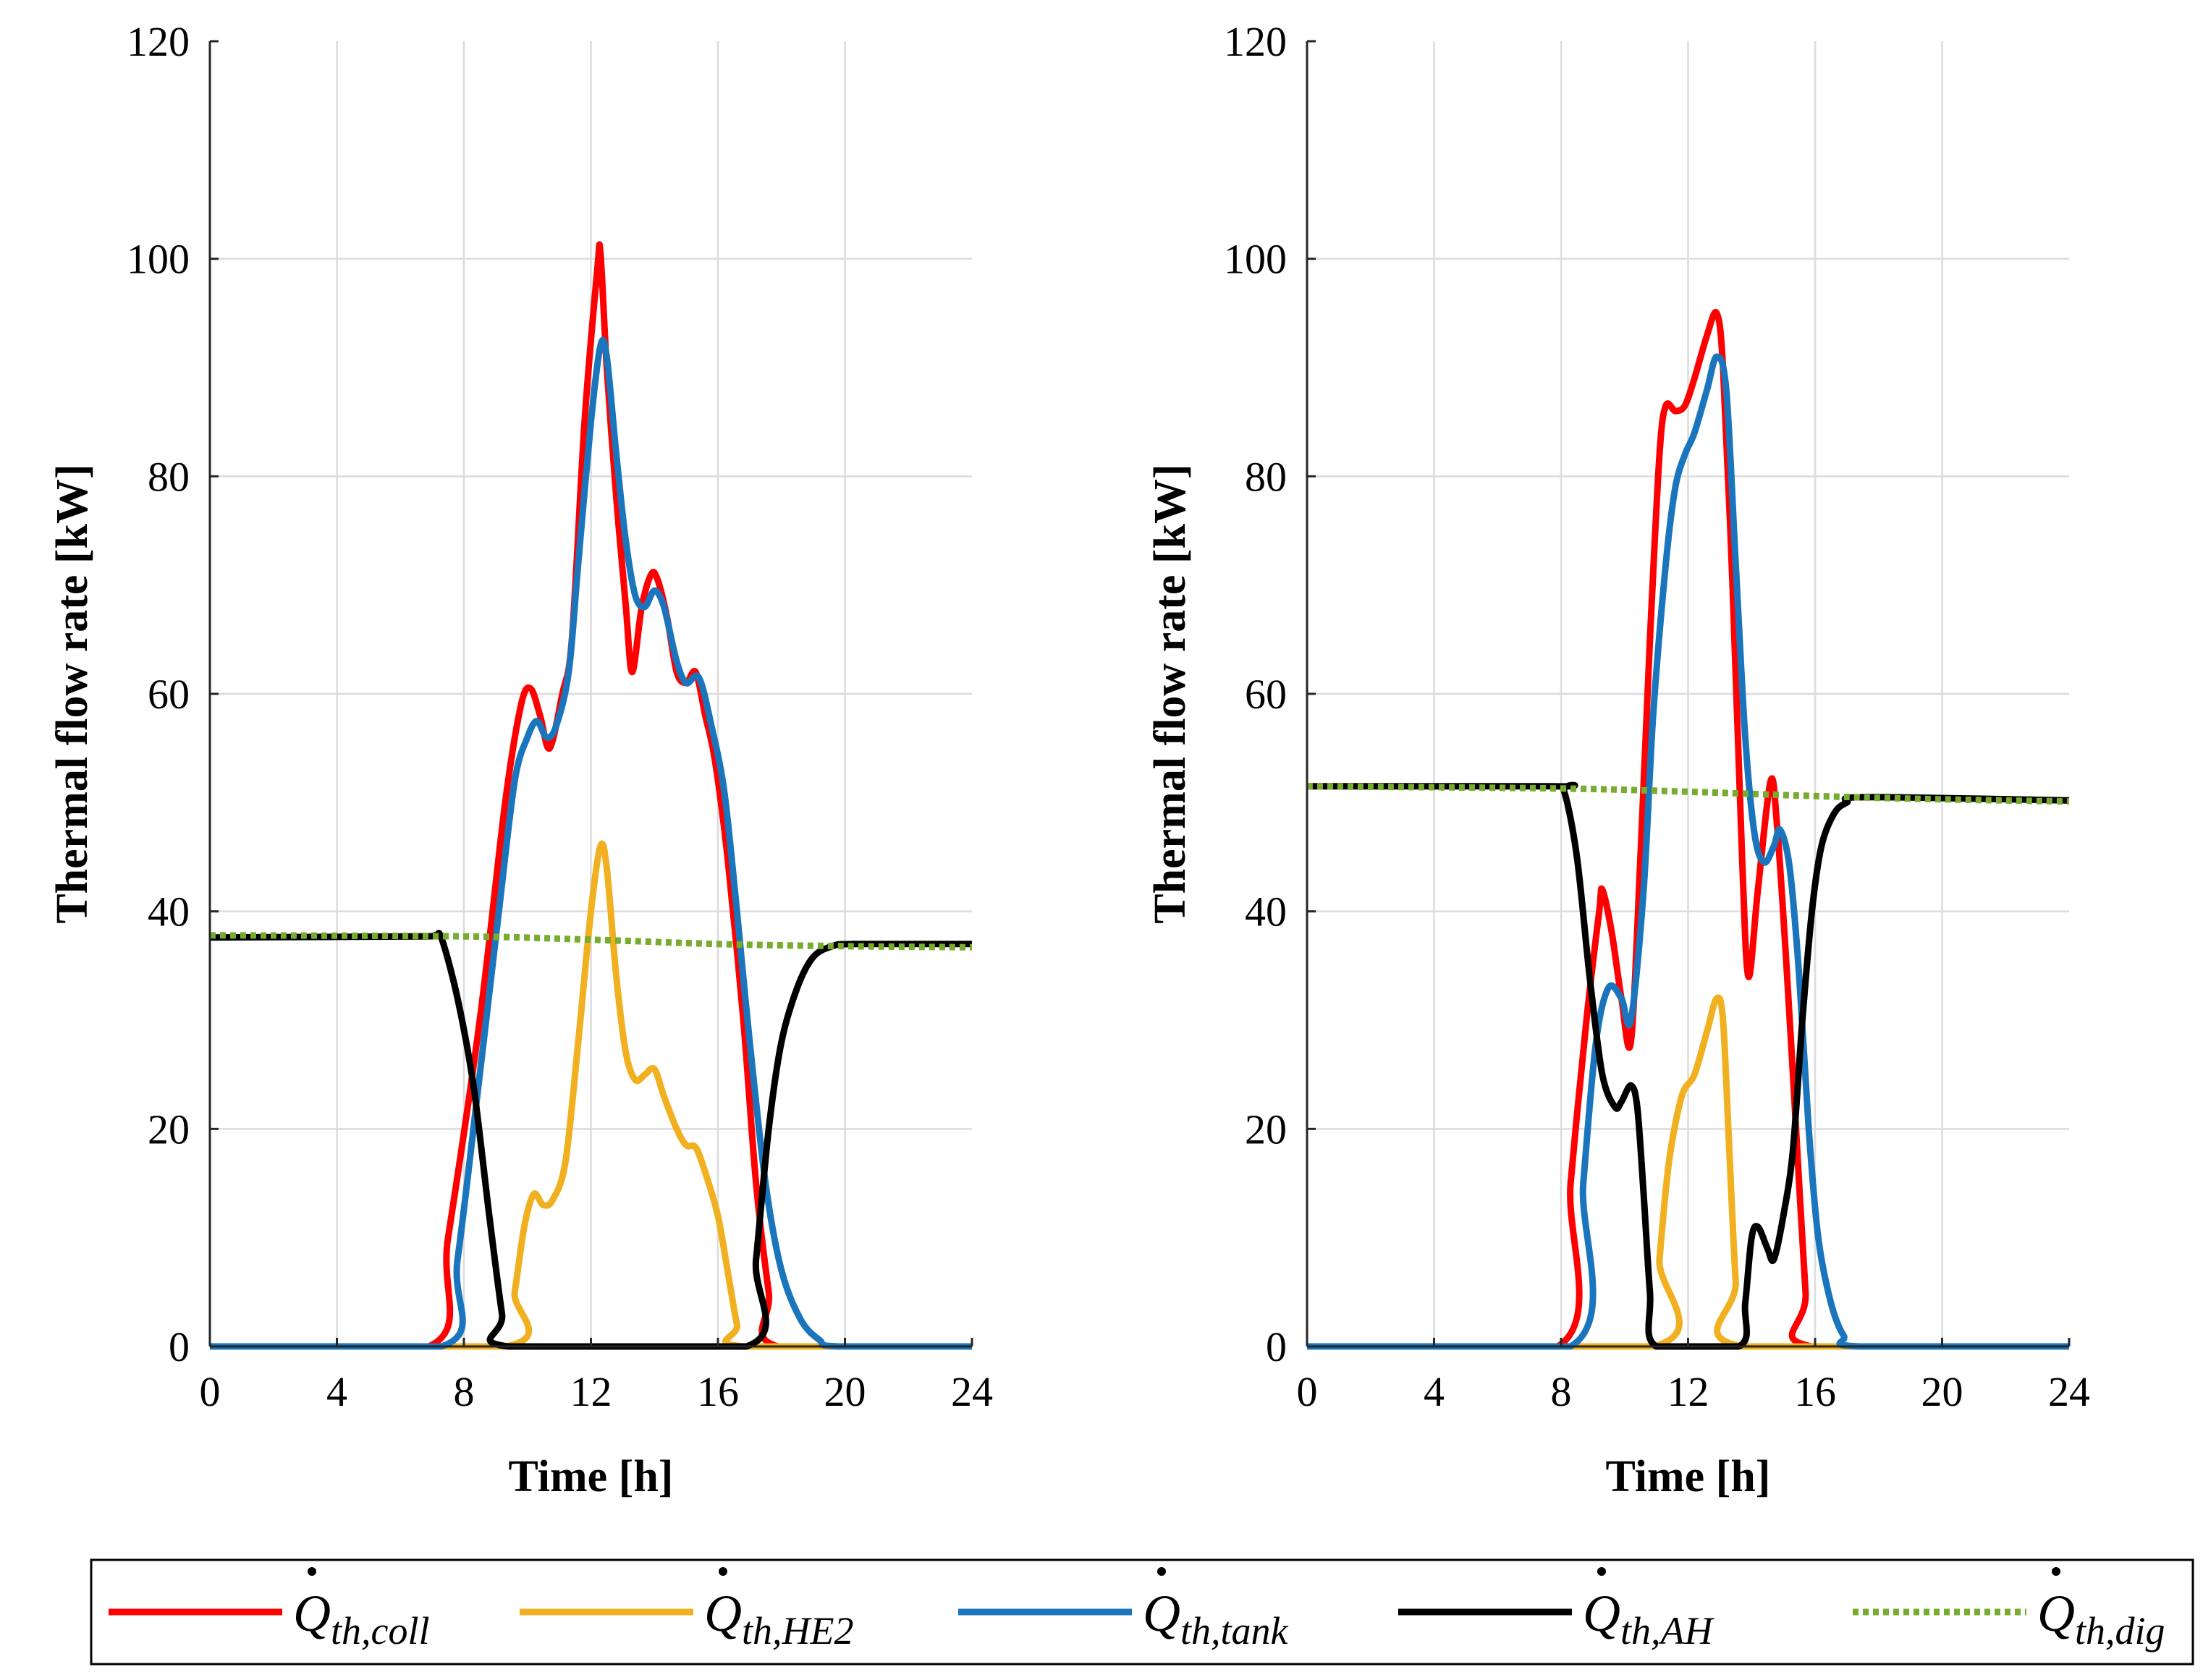 The width and height of the screenshot is (2203, 1680). Describe the element at coordinates (2101, 1618) in the screenshot. I see `legend-label-dig: Qth,dig` at that location.